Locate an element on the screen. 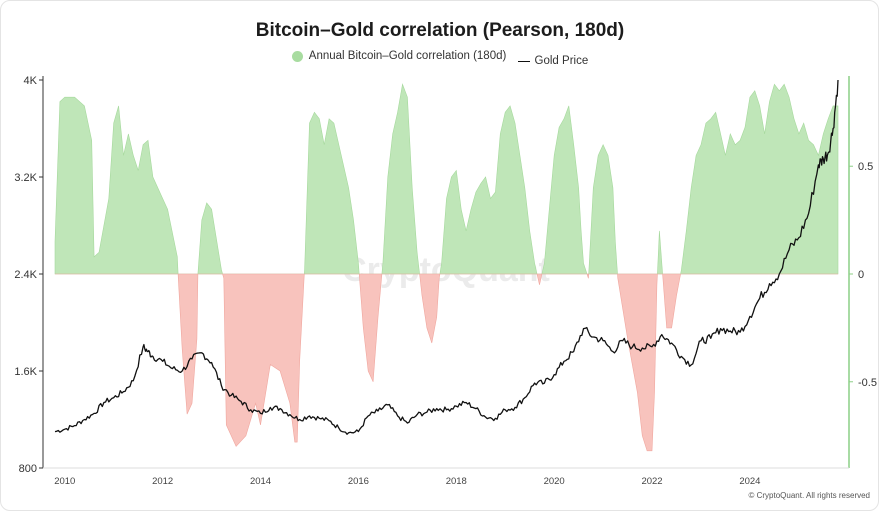  y-right-tick-label: 0.5 is located at coordinates (865, 167).